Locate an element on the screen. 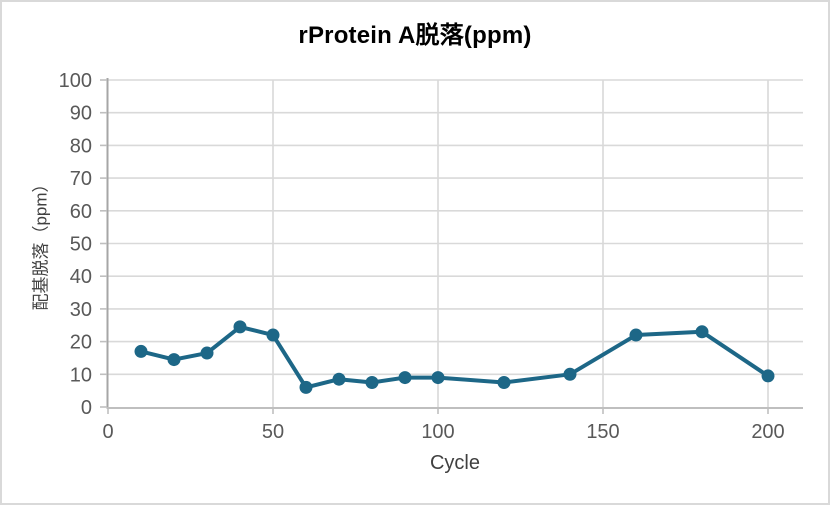 Image resolution: width=830 pixels, height=508 pixels. y-tick-label: 100 is located at coordinates (75, 81).